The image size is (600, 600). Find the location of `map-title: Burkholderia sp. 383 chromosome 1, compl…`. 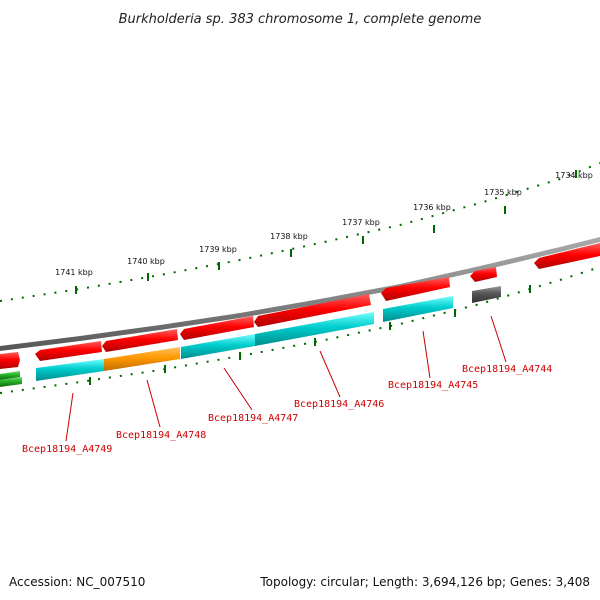

map-title: Burkholderia sp. 383 chromosome 1, compl… is located at coordinates (300, 19).